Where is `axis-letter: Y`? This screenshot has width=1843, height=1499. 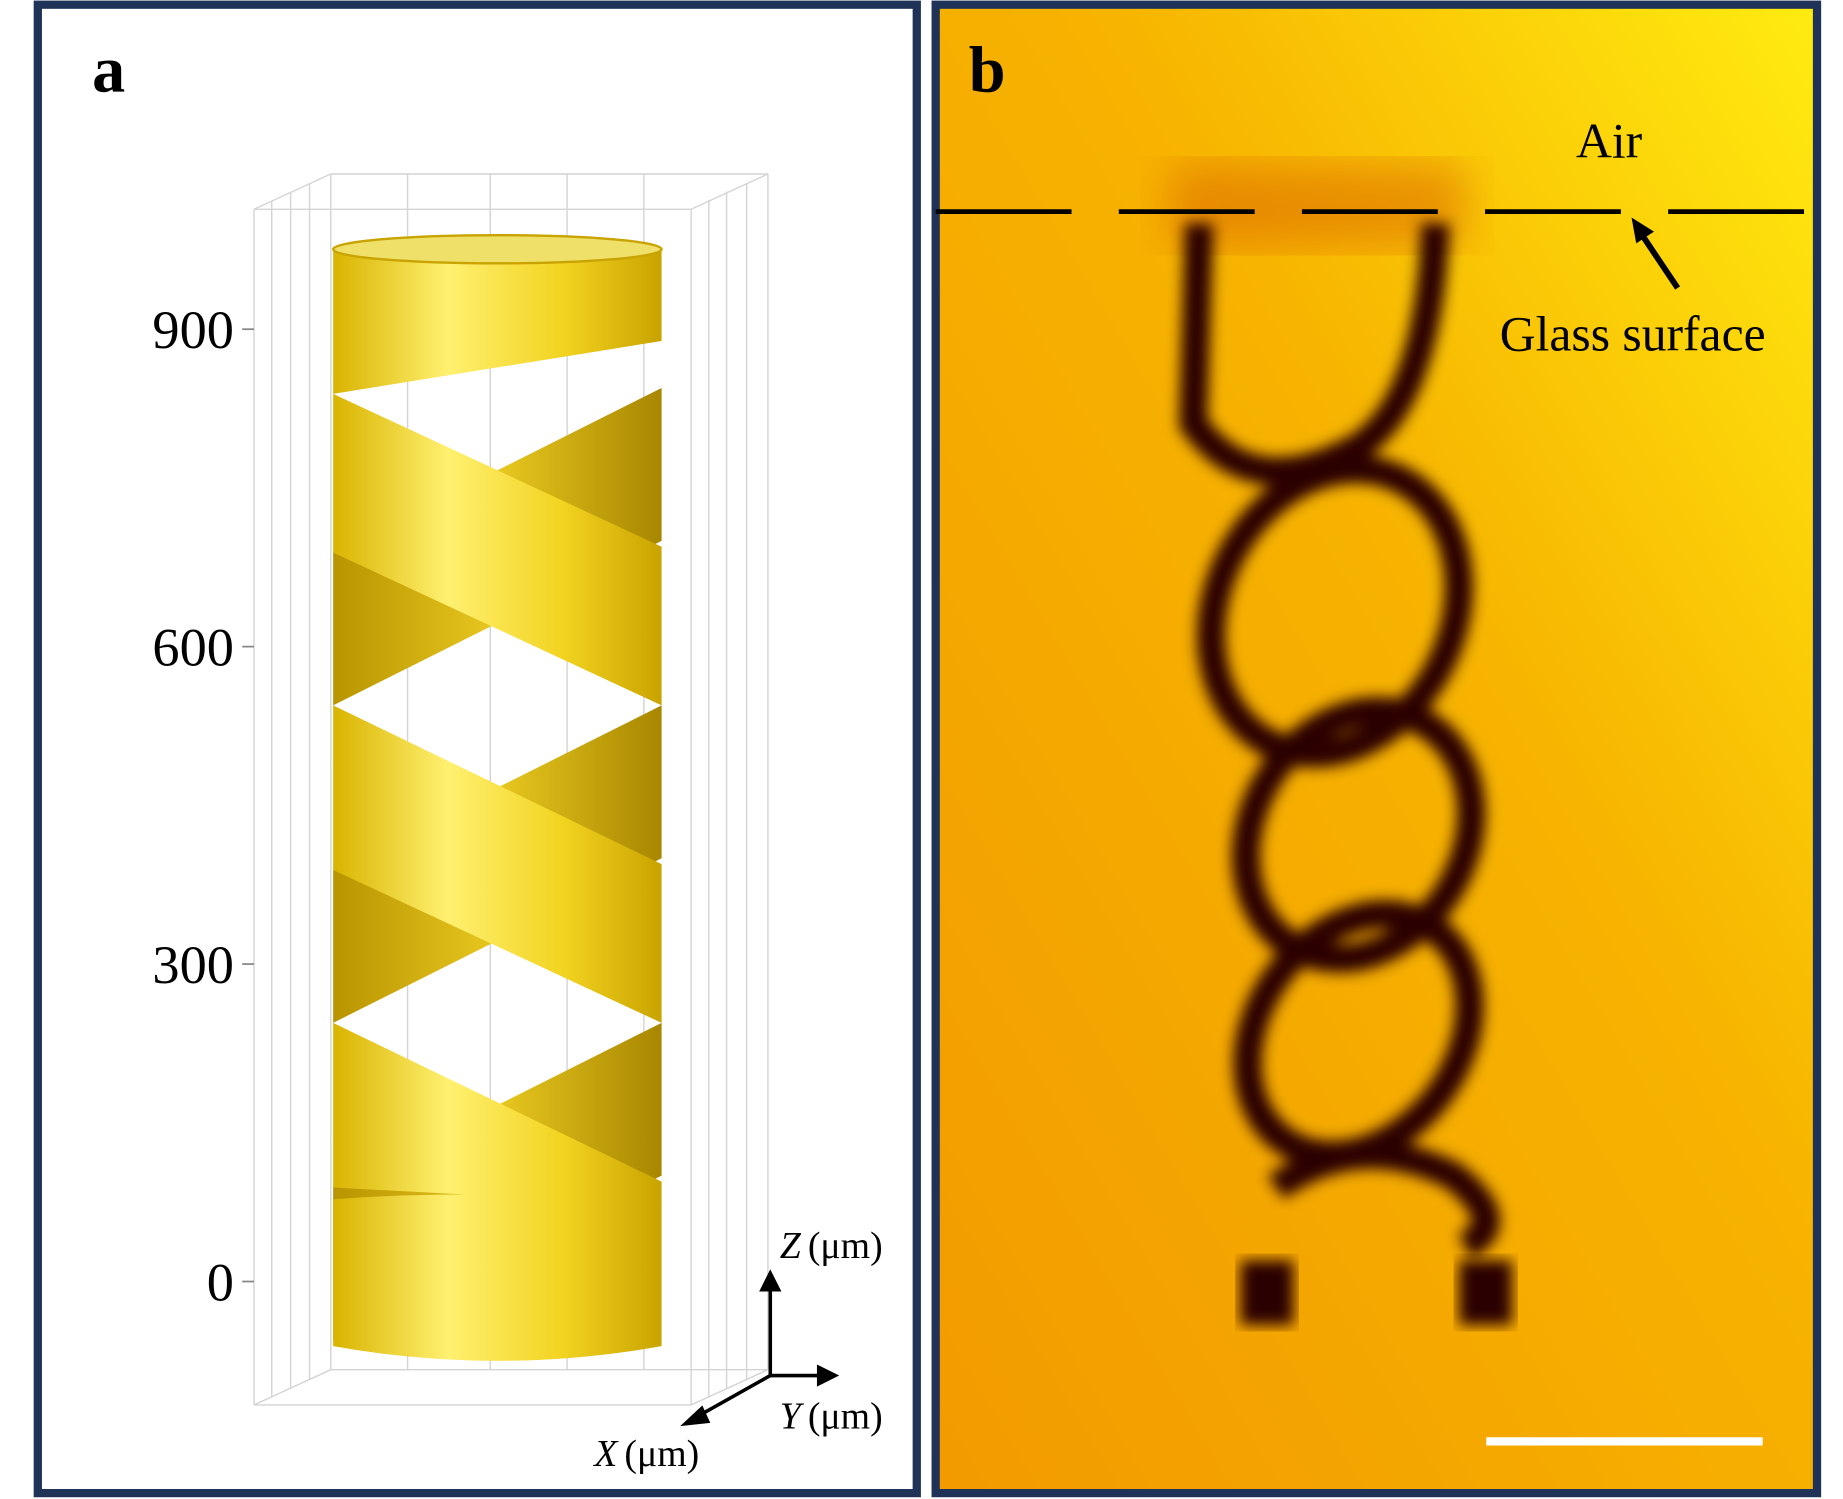
axis-letter: Y is located at coordinates (792, 1417).